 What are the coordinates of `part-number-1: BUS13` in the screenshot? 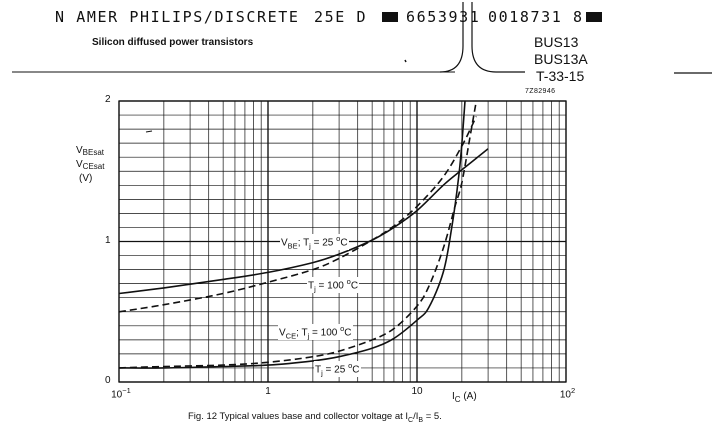 It's located at (556, 42).